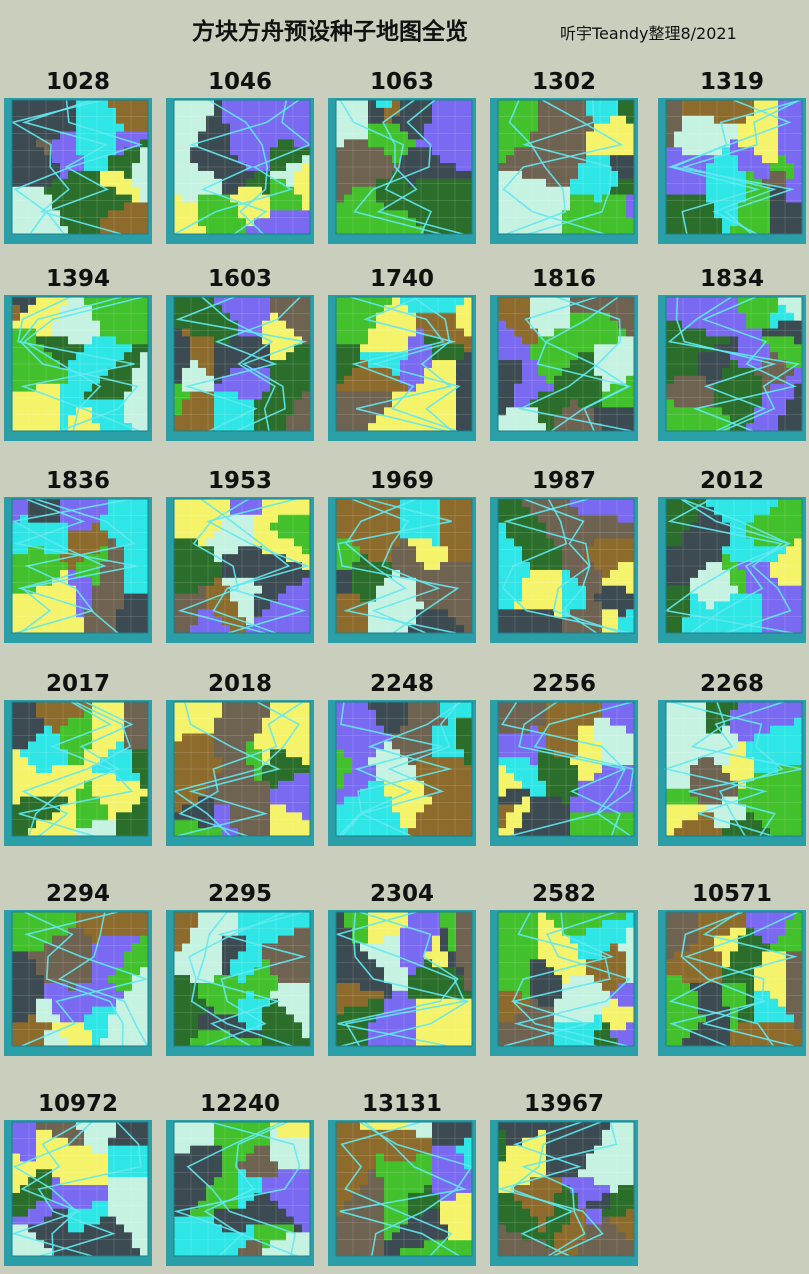 Image resolution: width=809 pixels, height=1274 pixels. Describe the element at coordinates (77, 481) in the screenshot. I see `seed-label: 1836` at that location.